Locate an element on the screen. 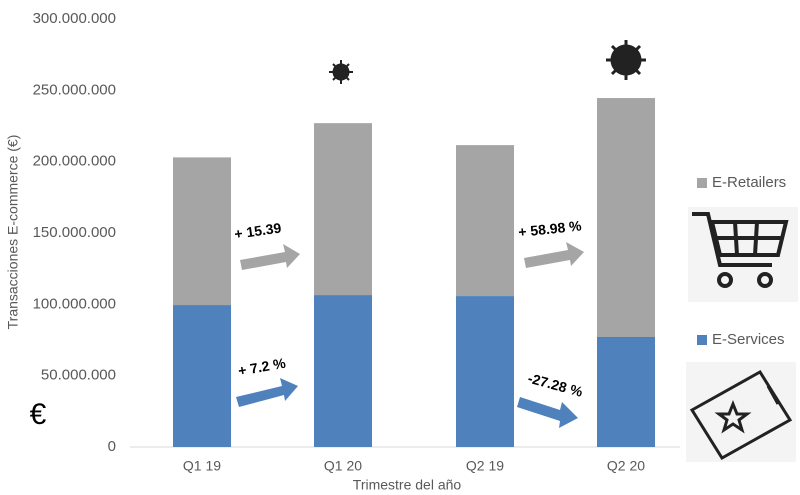 This screenshot has width=800, height=495. annotation: -27.28 % is located at coordinates (555, 385).